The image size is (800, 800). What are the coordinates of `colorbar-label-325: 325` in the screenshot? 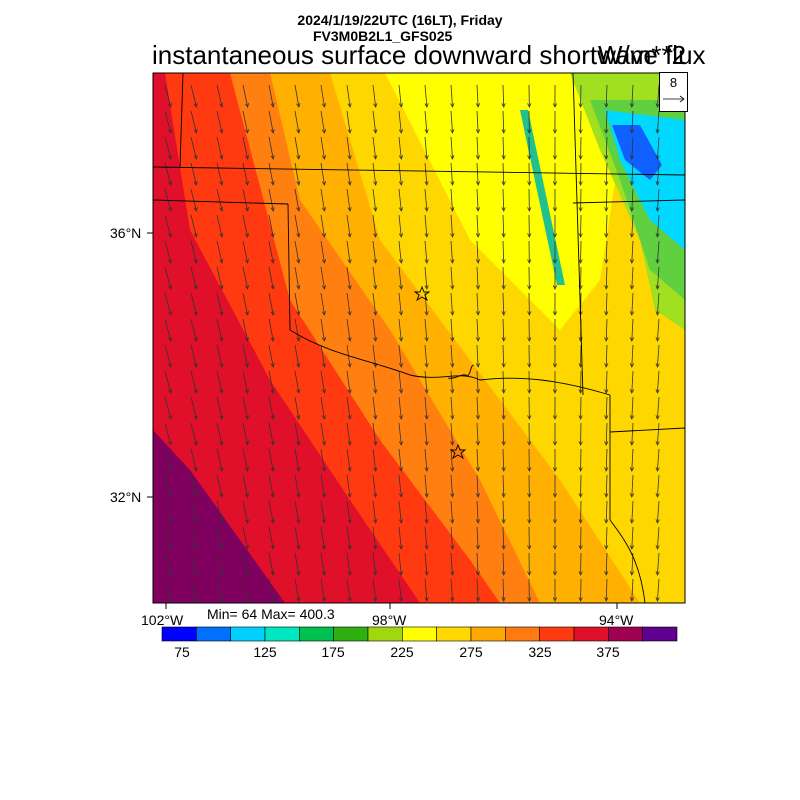 It's located at (540, 652).